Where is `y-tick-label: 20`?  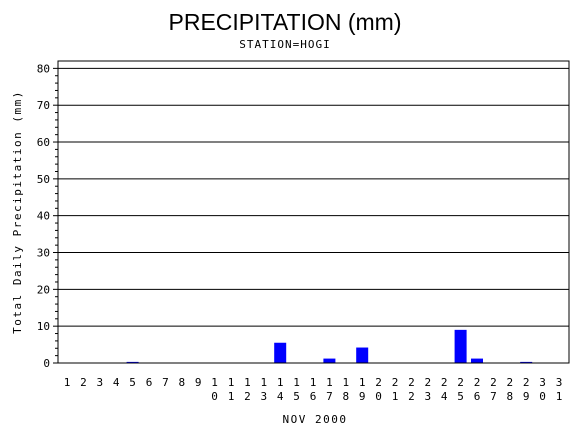 y-tick-label: 20 is located at coordinates (43, 289).